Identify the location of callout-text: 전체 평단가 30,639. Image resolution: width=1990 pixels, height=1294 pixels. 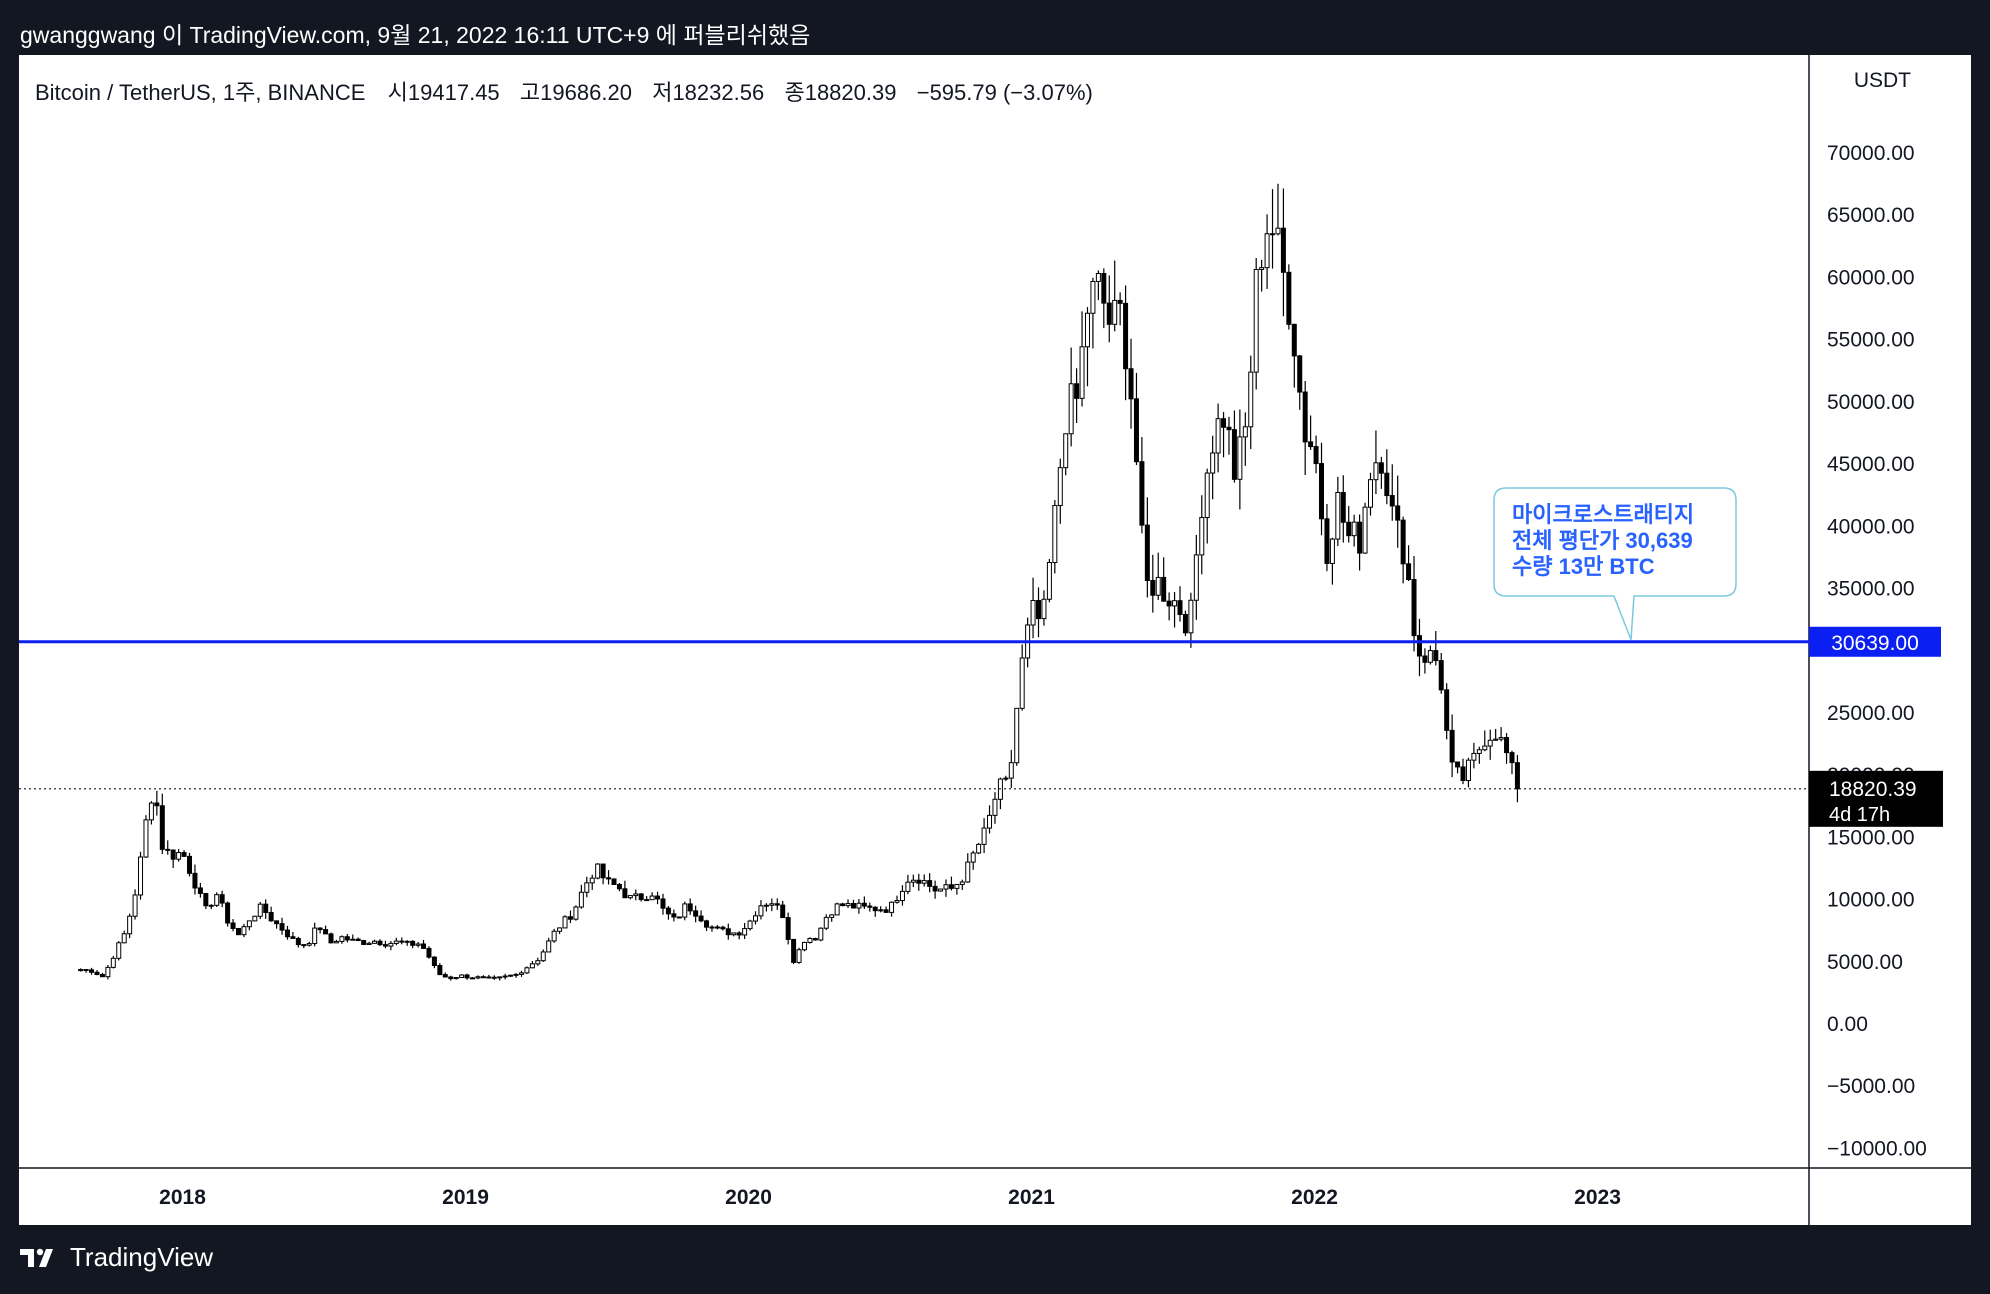
(1602, 540).